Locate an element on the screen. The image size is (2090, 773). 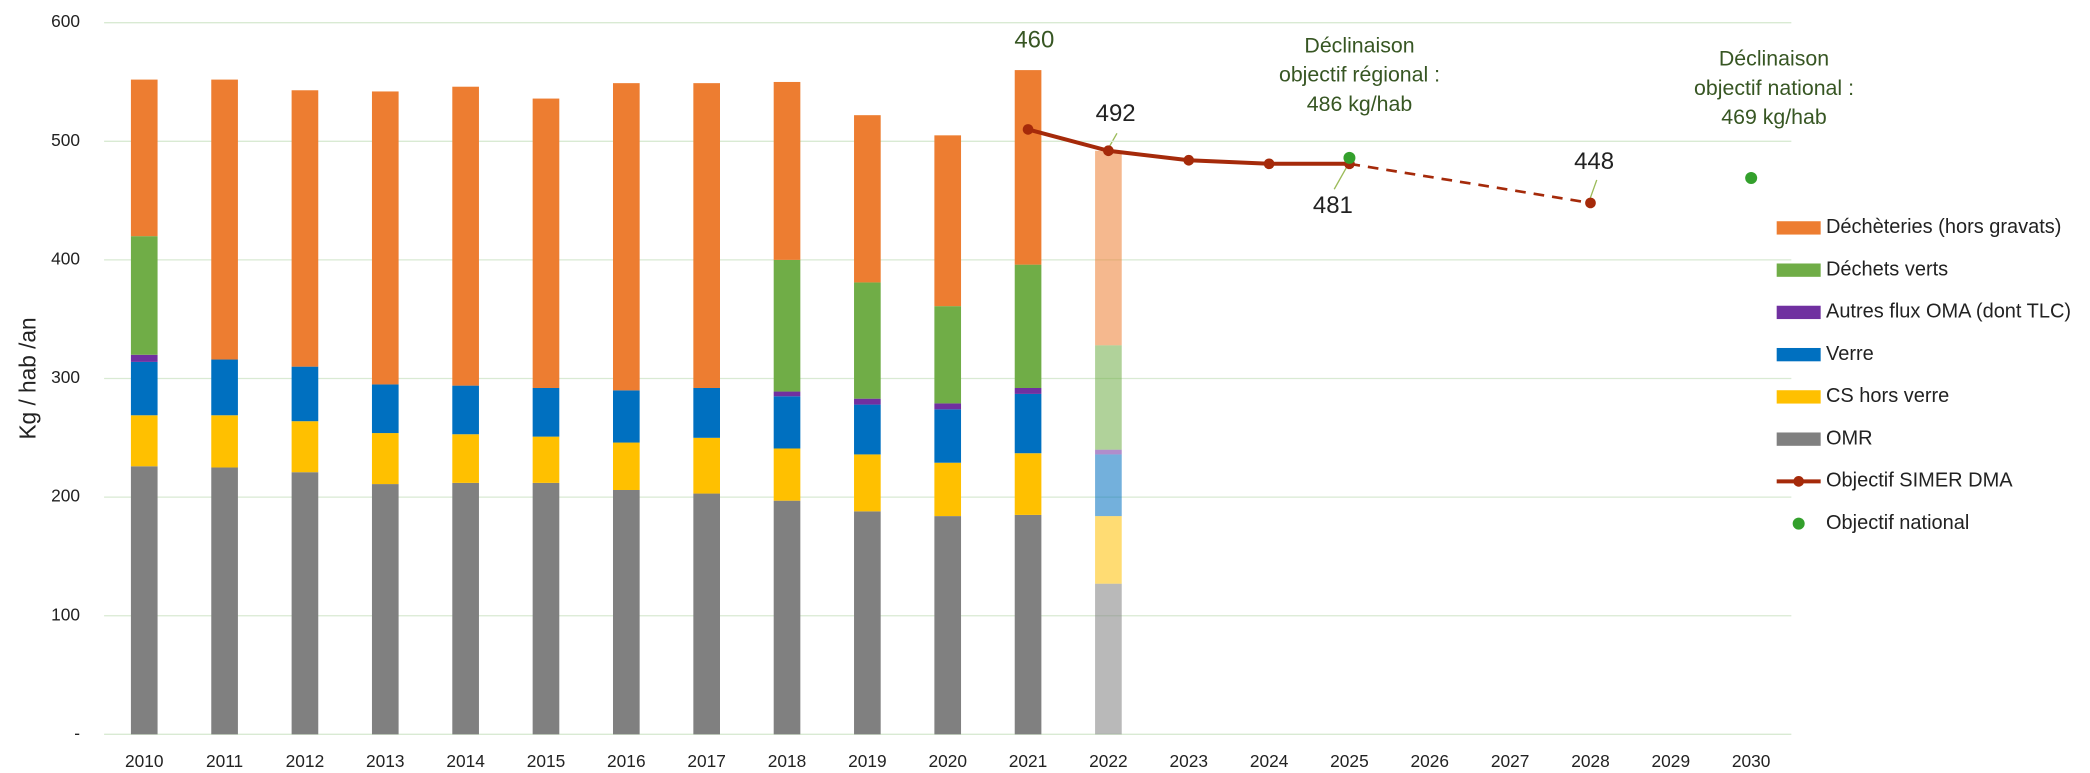
x-tick-label: 2026 is located at coordinates (1430, 761).